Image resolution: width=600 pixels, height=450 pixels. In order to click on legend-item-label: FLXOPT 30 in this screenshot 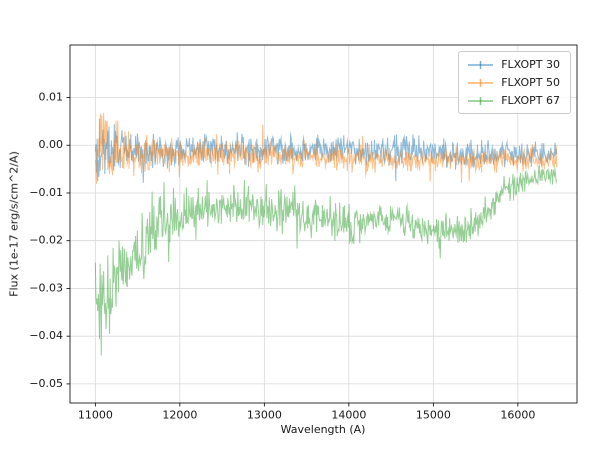, I will do `click(530, 64)`.